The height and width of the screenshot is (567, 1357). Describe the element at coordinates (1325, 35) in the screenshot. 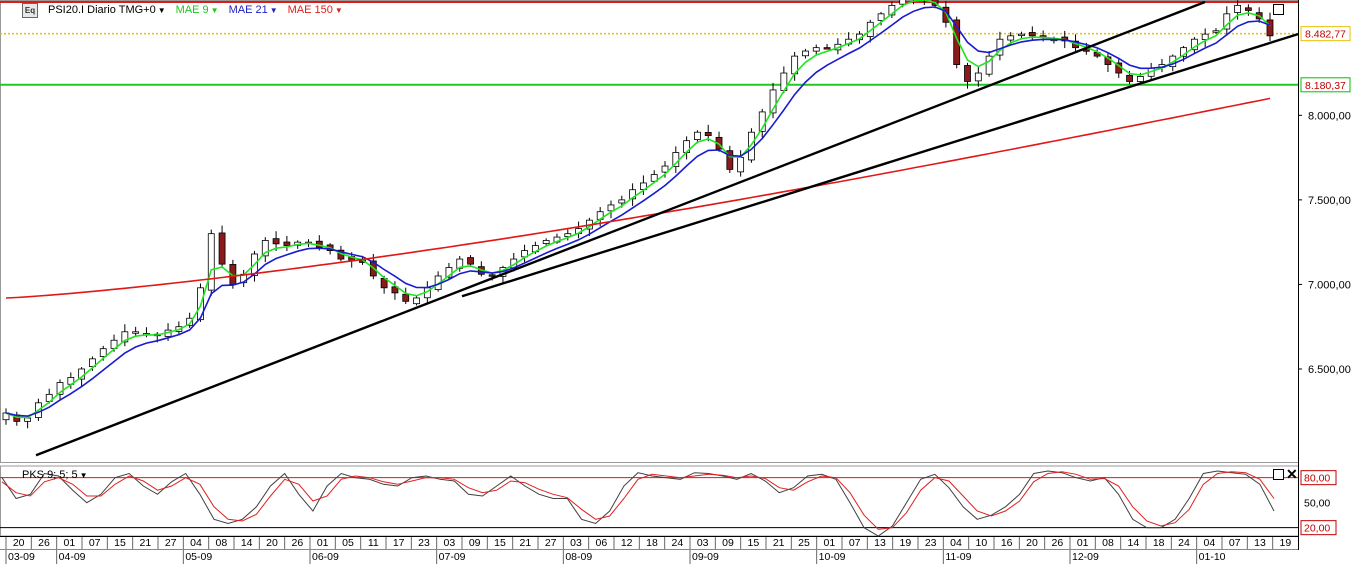

I see `level-label: 8.482,77` at that location.